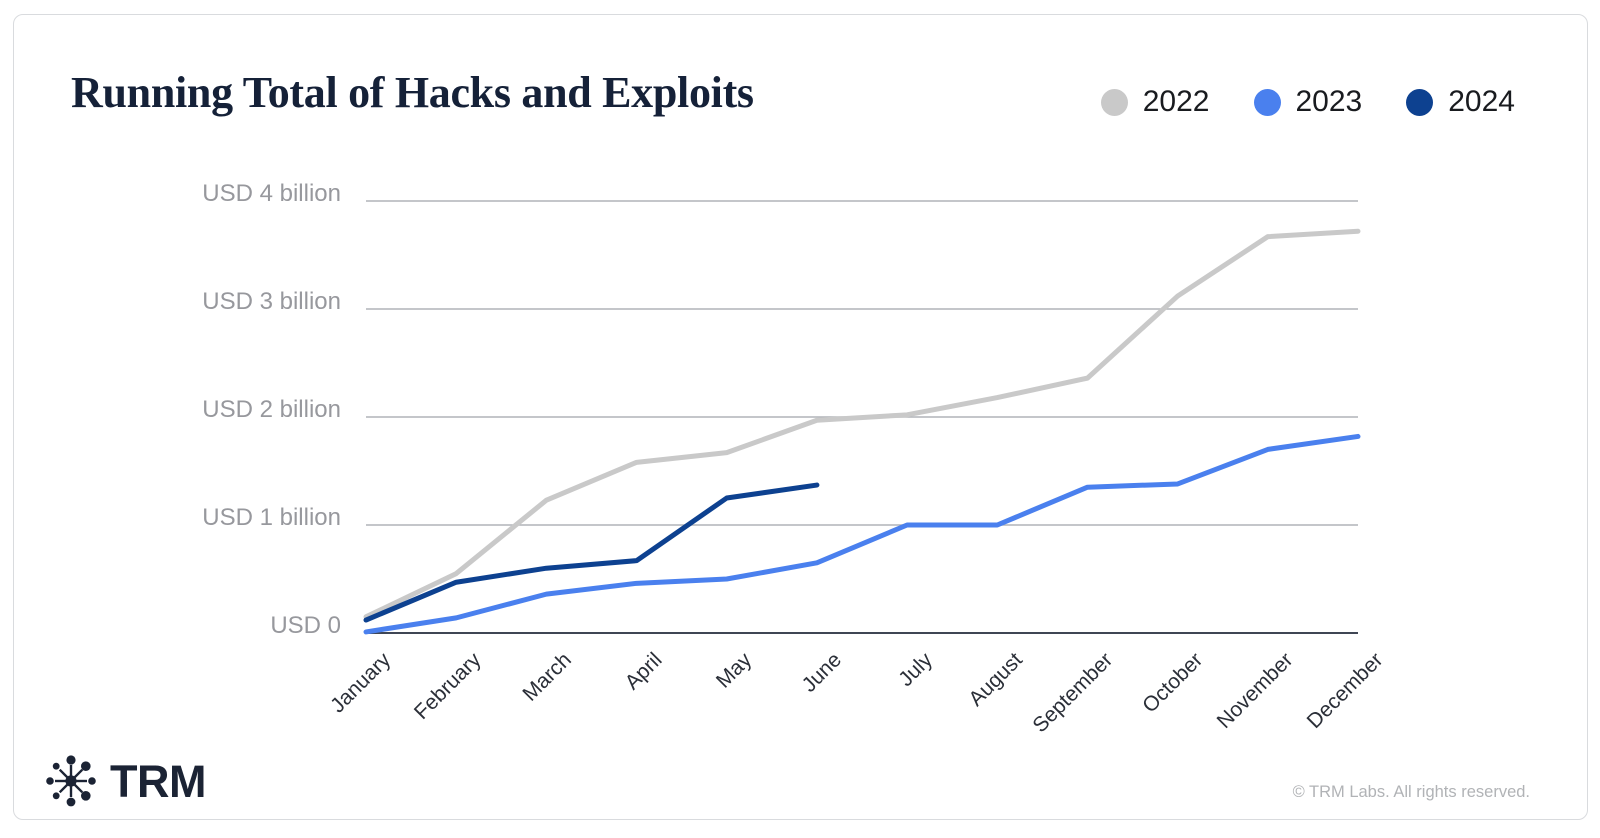 The image size is (1600, 838). What do you see at coordinates (361, 683) in the screenshot?
I see `x-tick-label: January` at bounding box center [361, 683].